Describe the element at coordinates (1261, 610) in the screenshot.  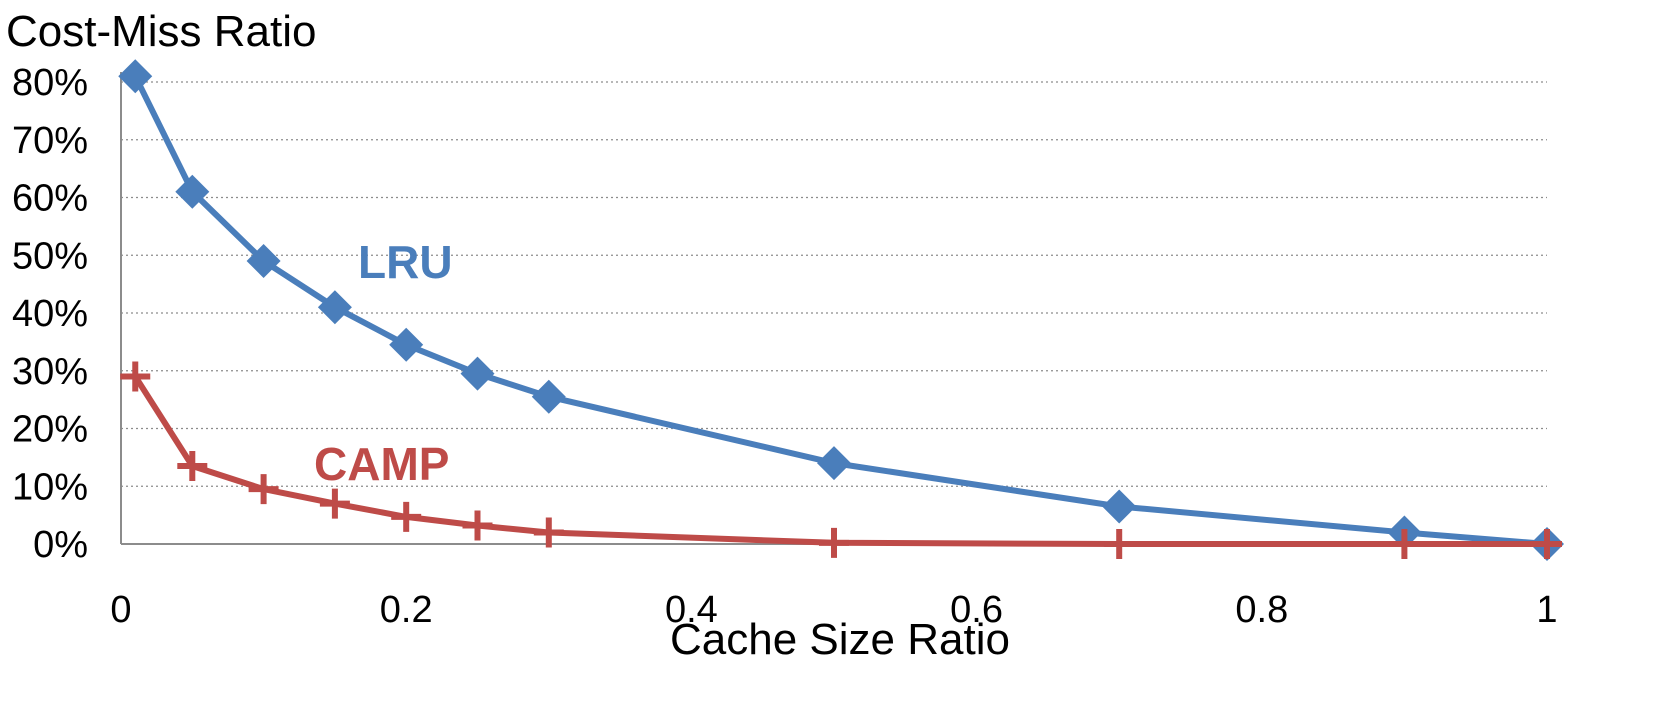
I see `x-tick-label: 0.8` at that location.